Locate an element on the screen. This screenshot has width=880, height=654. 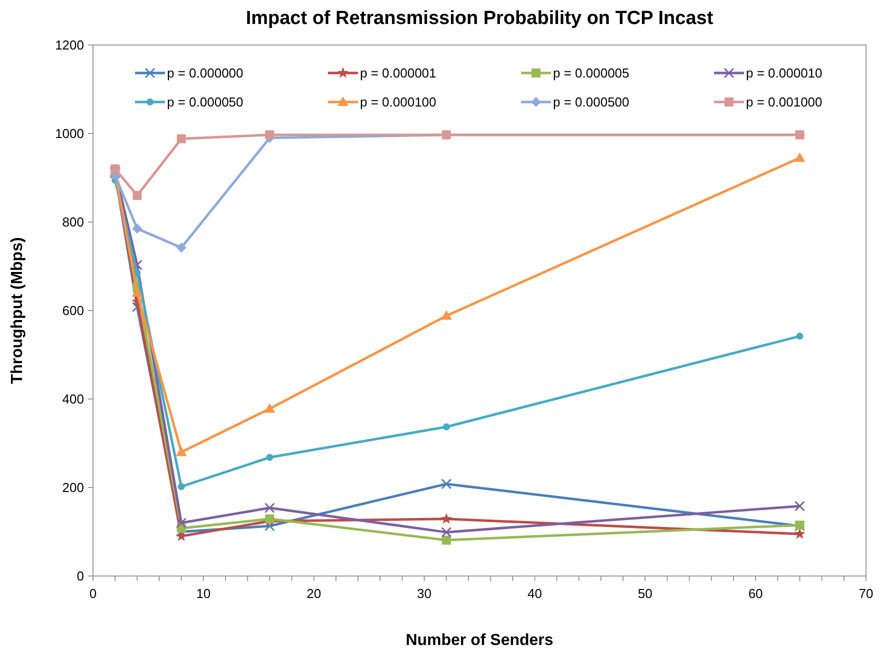
x-tick-label: 20 is located at coordinates (314, 593).